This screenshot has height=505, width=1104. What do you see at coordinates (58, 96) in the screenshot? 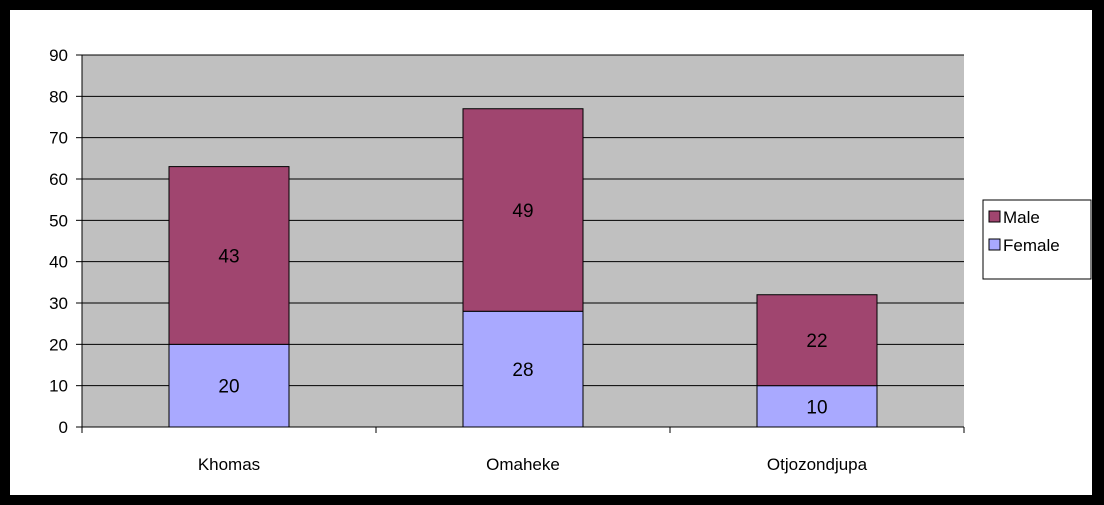
I see `y-tick-label: 80` at bounding box center [58, 96].